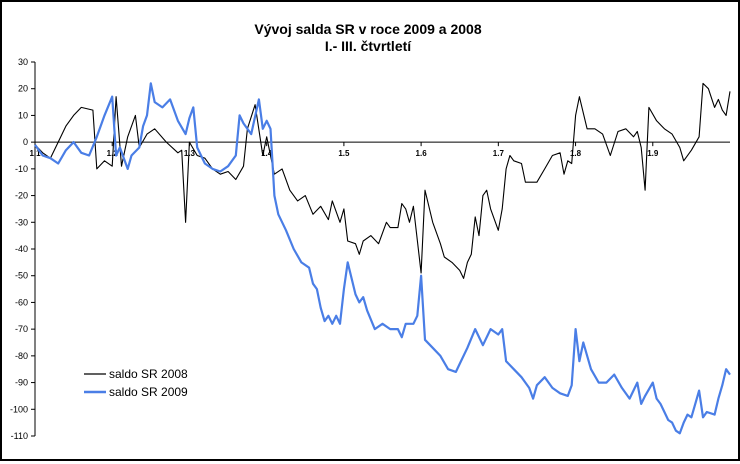 This screenshot has height=464, width=740. What do you see at coordinates (267, 153) in the screenshot?
I see `x-tick-label: 1.4` at bounding box center [267, 153].